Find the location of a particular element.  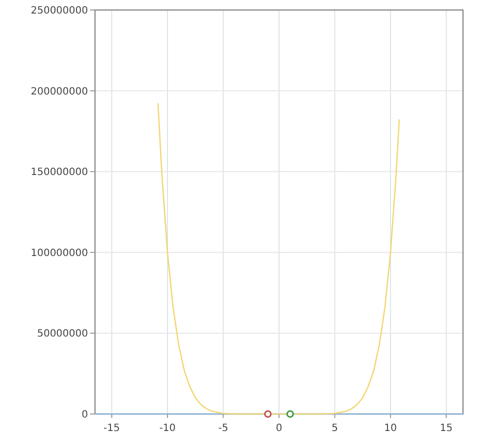

y-tick-label: 100000000 is located at coordinates (59, 253).